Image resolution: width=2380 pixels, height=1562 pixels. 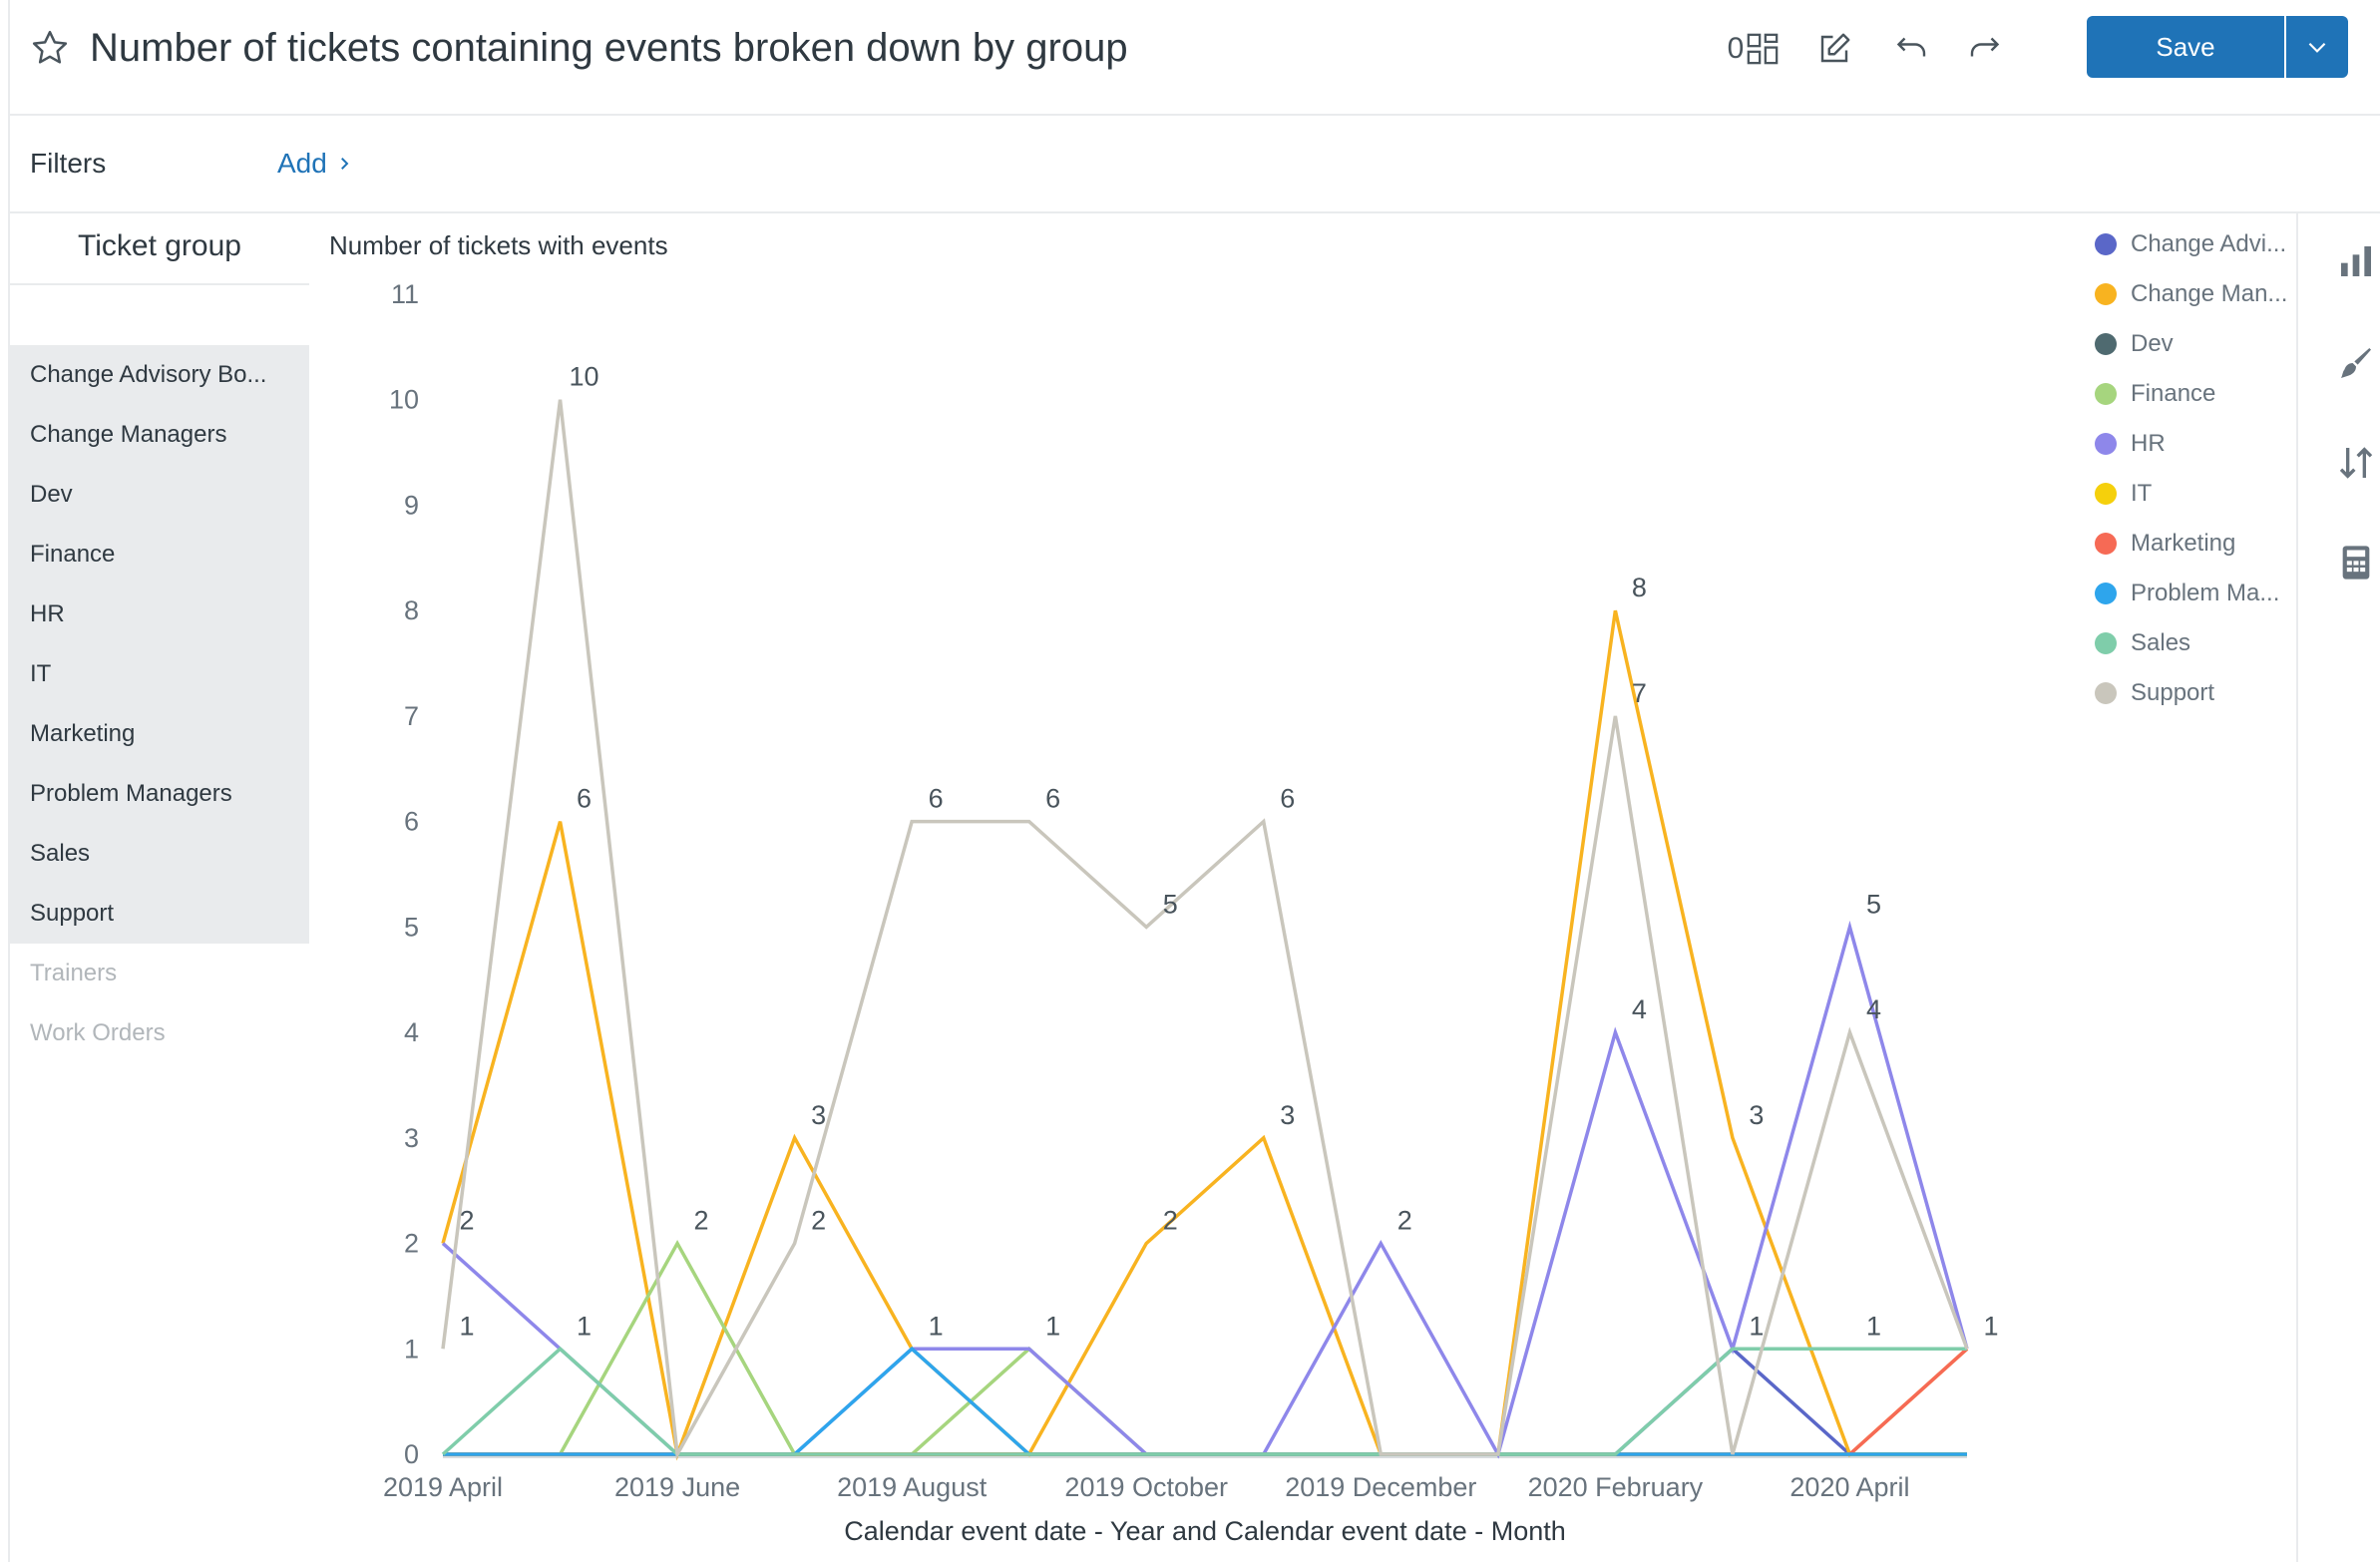 I want to click on x-tick-label: 2020 February, so click(x=1616, y=1487).